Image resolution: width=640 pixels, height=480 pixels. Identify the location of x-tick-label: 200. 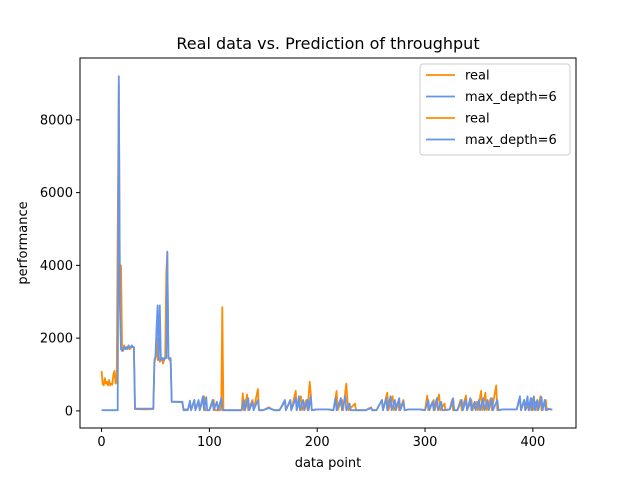
(317, 442).